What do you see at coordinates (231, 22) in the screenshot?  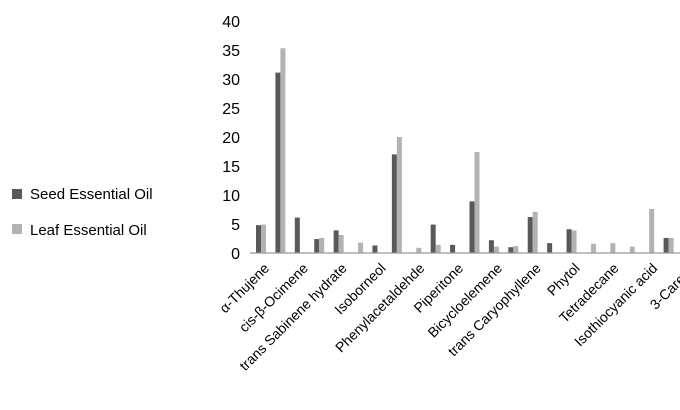 I see `y-tick-label: 40` at bounding box center [231, 22].